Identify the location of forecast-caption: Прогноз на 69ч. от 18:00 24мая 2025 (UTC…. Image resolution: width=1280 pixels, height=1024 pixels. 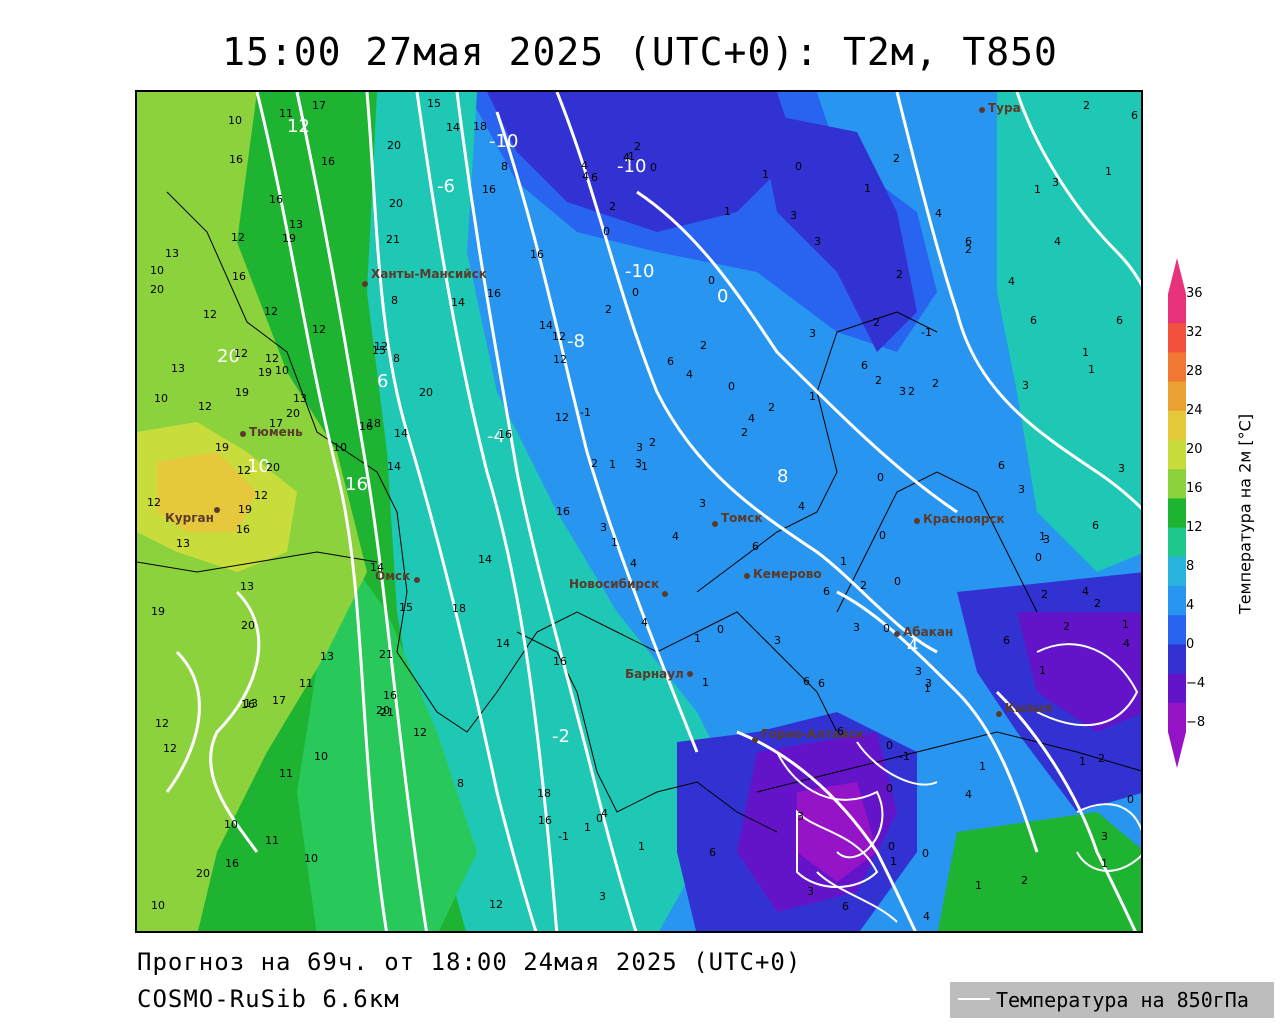
(469, 962).